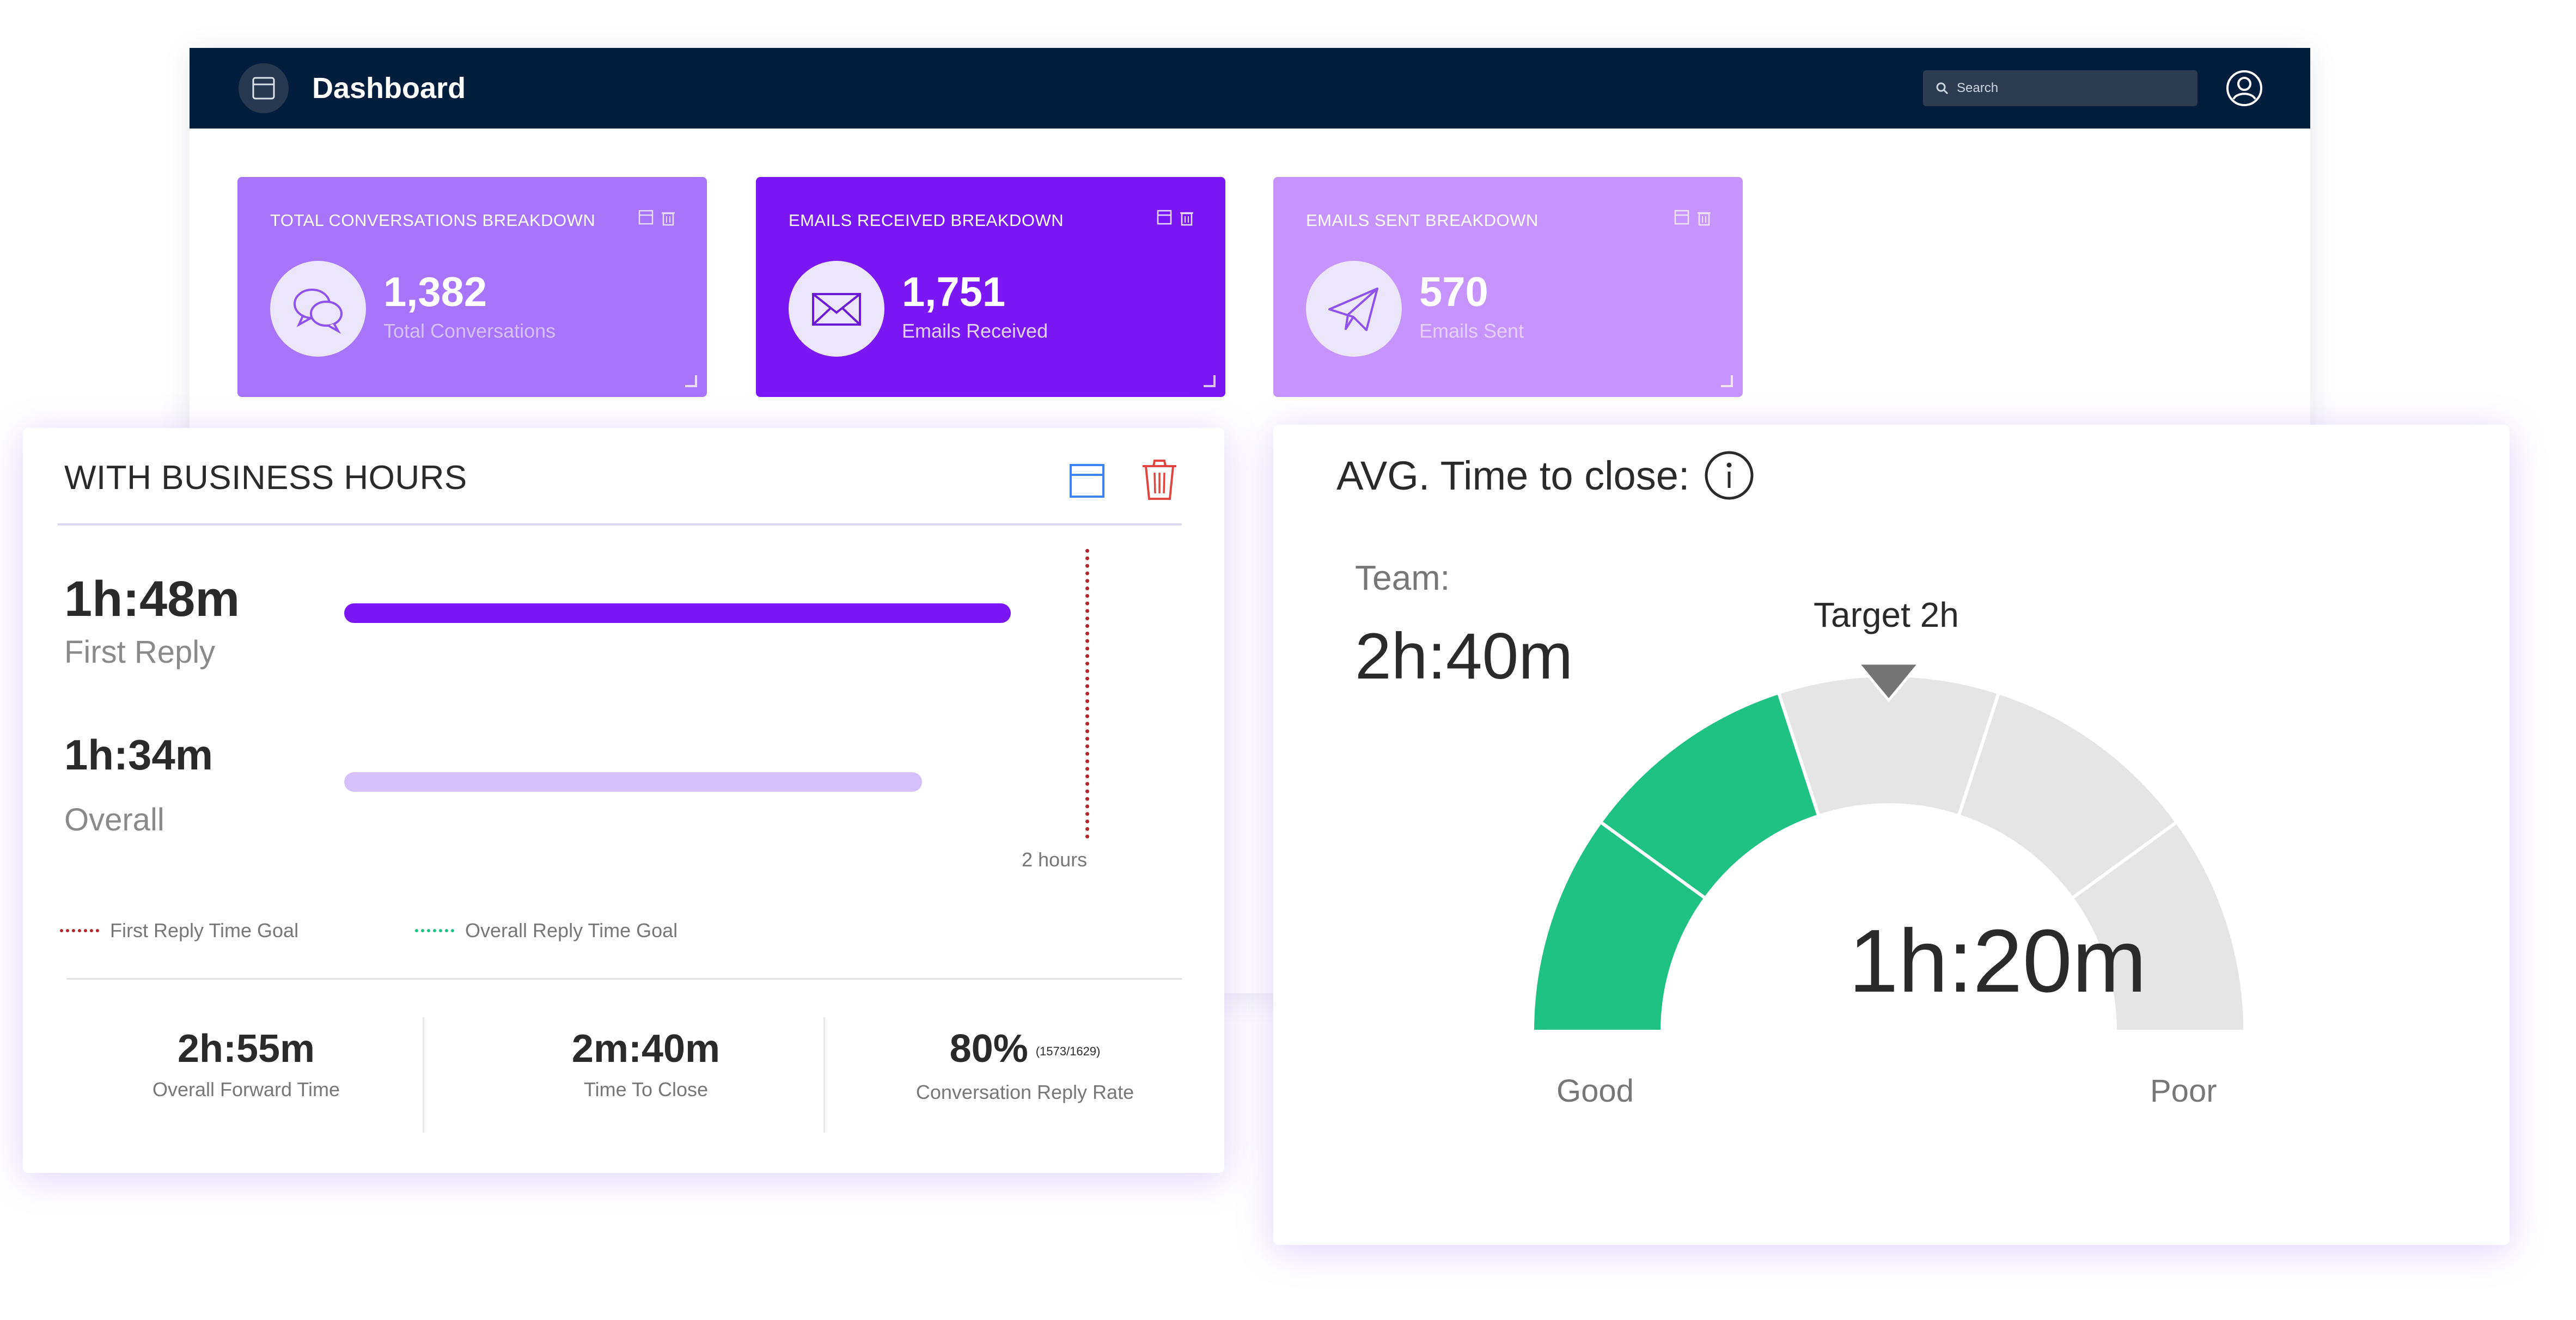 This screenshot has height=1320, width=2576. I want to click on emails-sent-card: EMAILS SENT BREAKDOWN 570 Emails Sent, so click(1508, 287).